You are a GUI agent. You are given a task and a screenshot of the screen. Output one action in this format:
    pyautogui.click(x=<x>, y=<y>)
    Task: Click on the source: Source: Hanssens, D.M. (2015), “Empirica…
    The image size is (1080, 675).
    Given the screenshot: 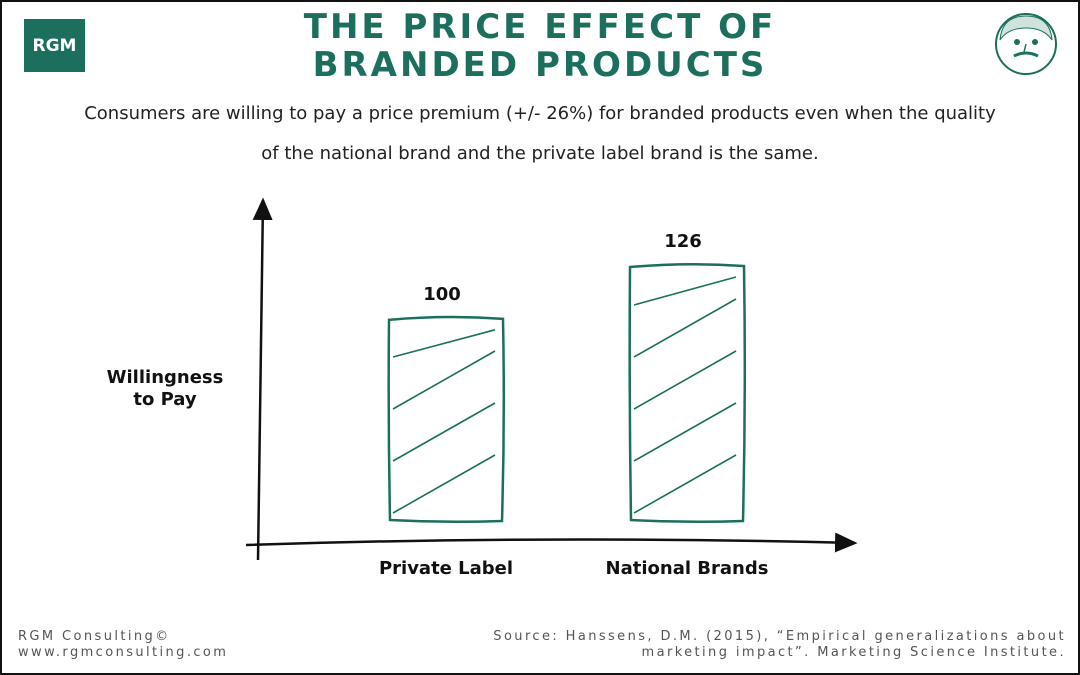 What is the action you would take?
    pyautogui.click(x=779, y=644)
    